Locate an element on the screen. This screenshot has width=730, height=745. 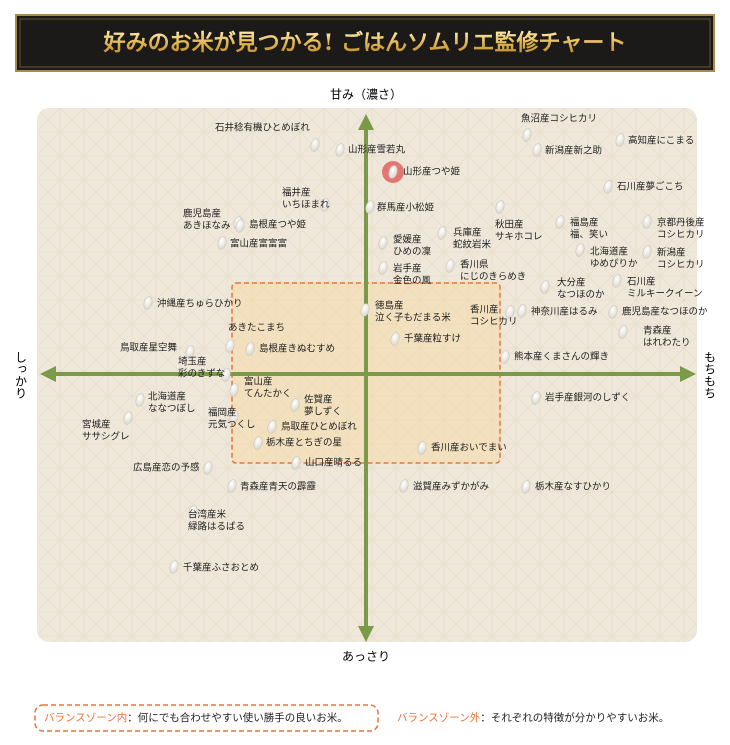
rice-label: 元気つくし is located at coordinates (232, 425).